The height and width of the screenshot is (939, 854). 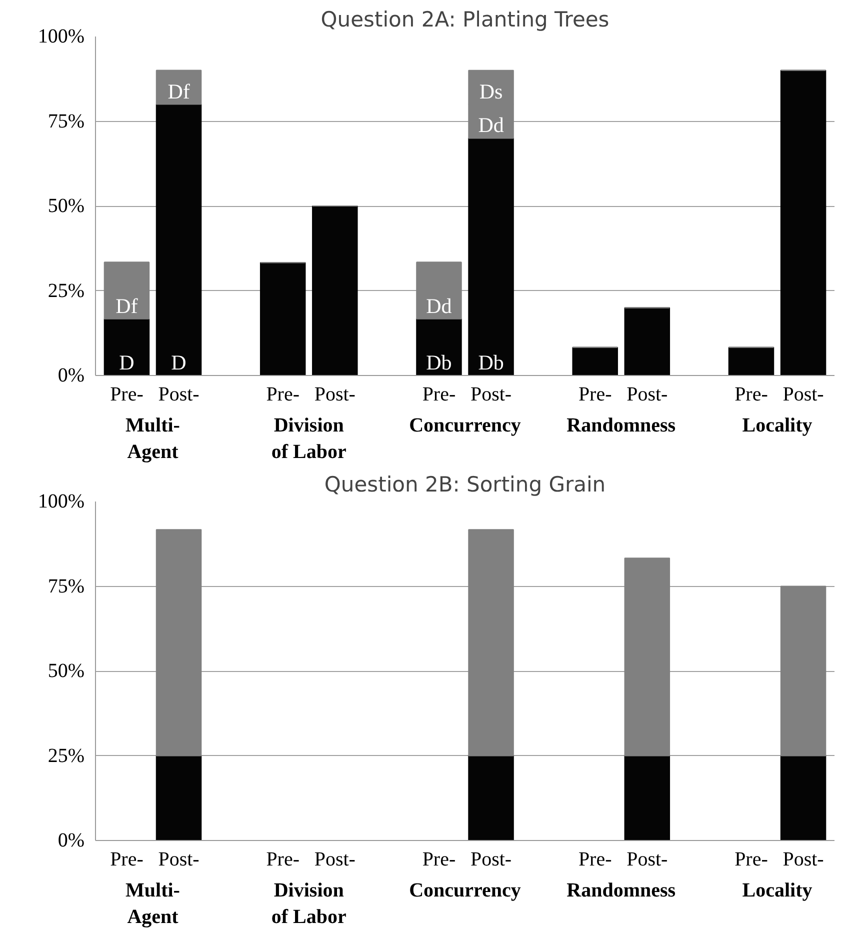 I want to click on data-label: Ds, so click(x=491, y=91).